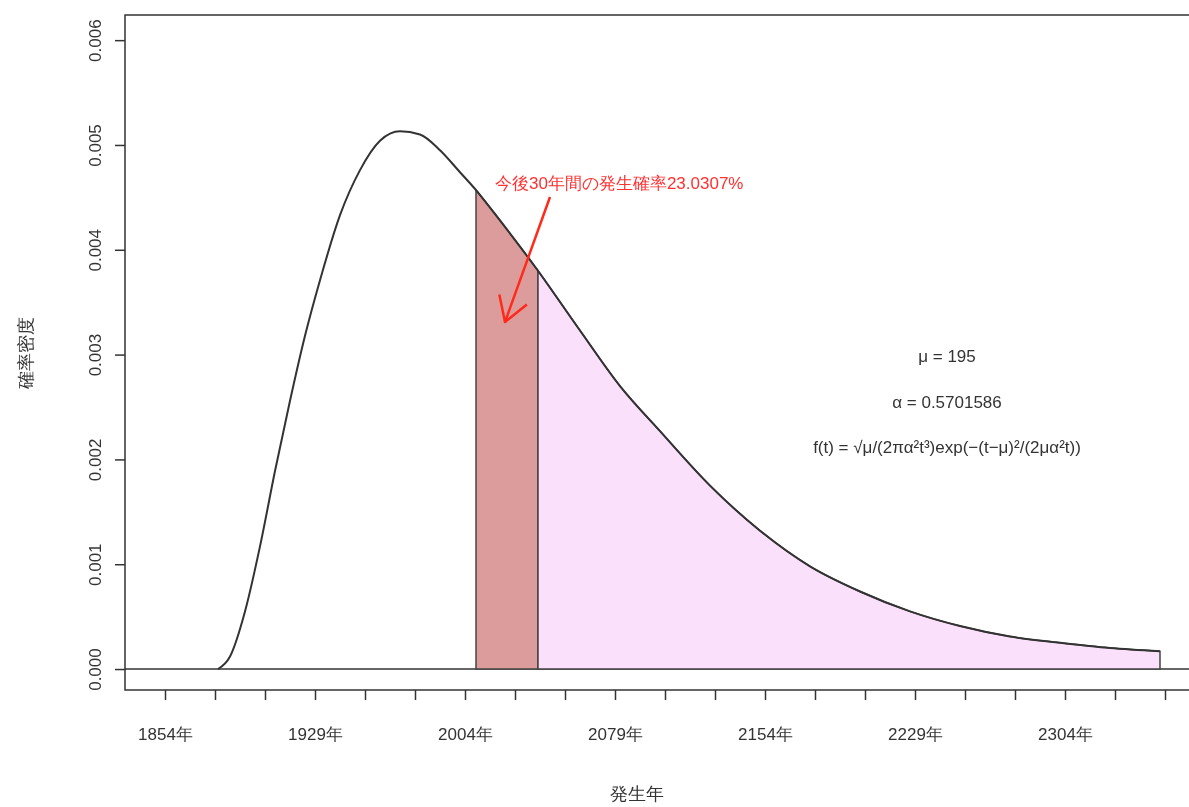 The width and height of the screenshot is (1189, 807). Describe the element at coordinates (1065, 735) in the screenshot. I see `x-tick-label: 2304年` at that location.